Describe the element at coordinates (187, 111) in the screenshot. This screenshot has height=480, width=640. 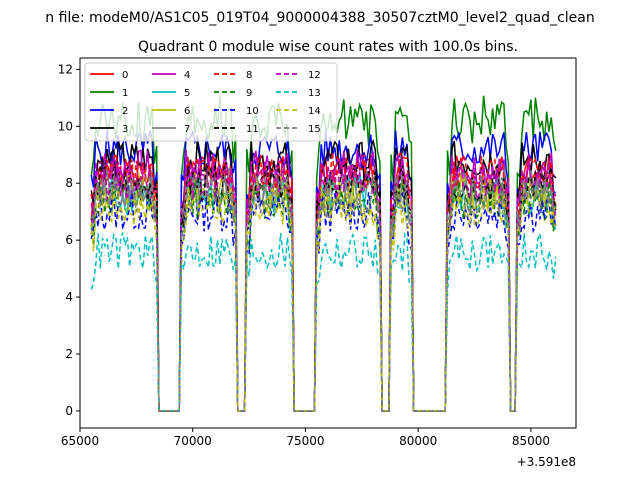
I see `legend-label-6: 6` at that location.